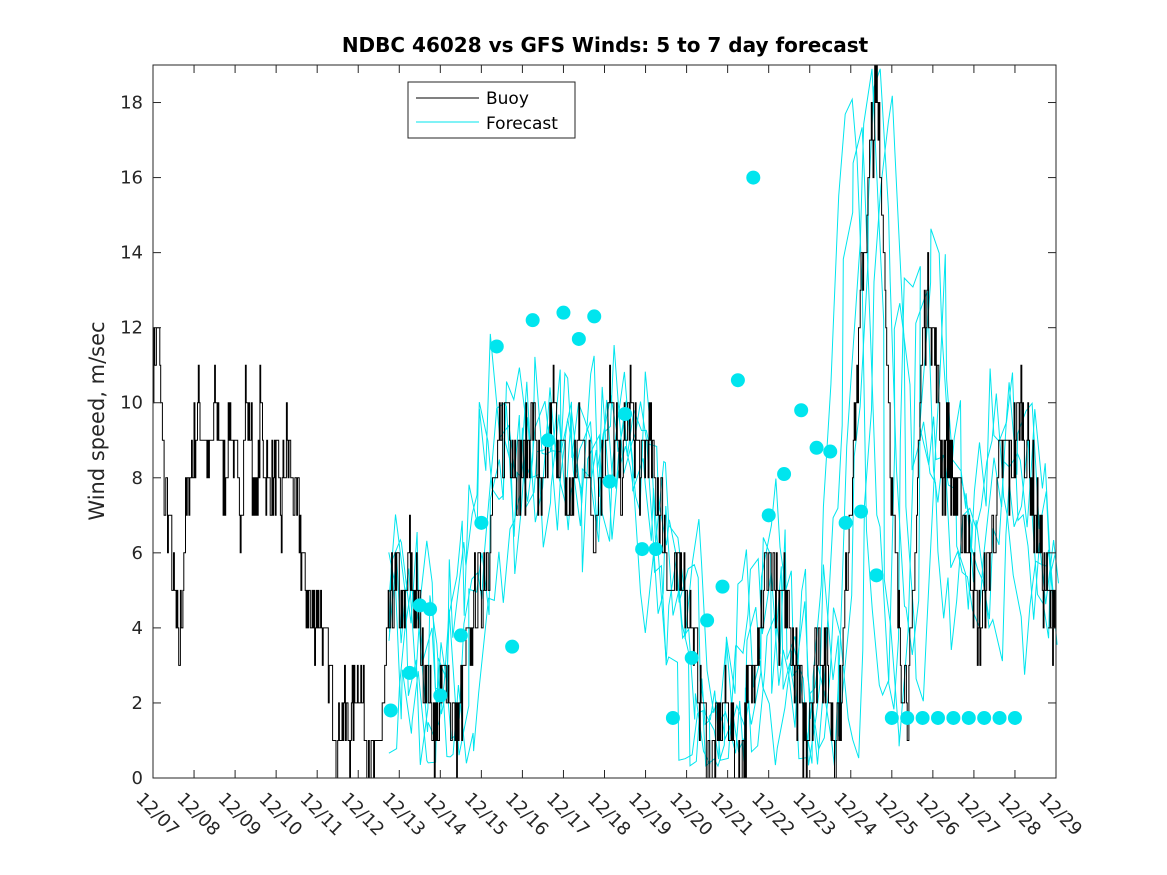  What do you see at coordinates (445, 815) in the screenshot?
I see `x-tick-label: 12/14` at bounding box center [445, 815].